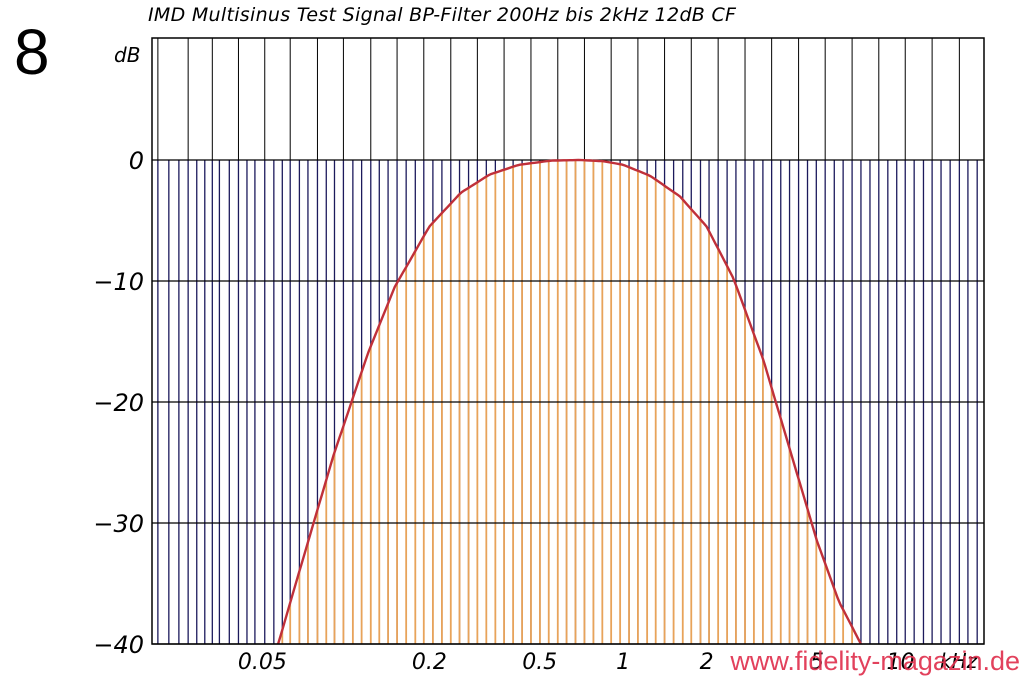 The width and height of the screenshot is (1024, 683). What do you see at coordinates (118, 282) in the screenshot?
I see `y-tick-label: −10` at bounding box center [118, 282].